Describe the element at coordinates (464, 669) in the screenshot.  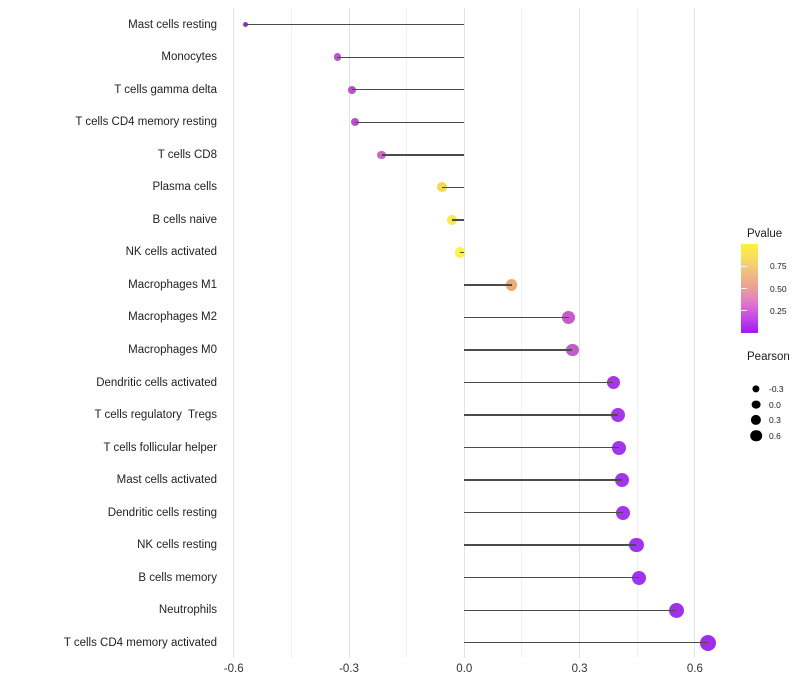
I see `x-axis-tick-label: 0.0` at that location.